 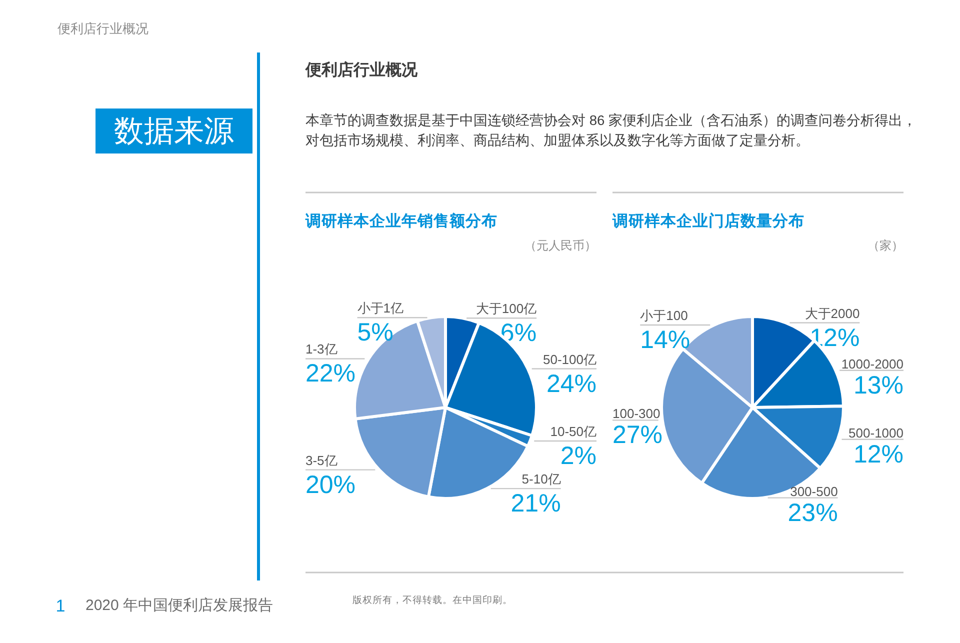 I want to click on data-label: 14%, so click(x=665, y=340).